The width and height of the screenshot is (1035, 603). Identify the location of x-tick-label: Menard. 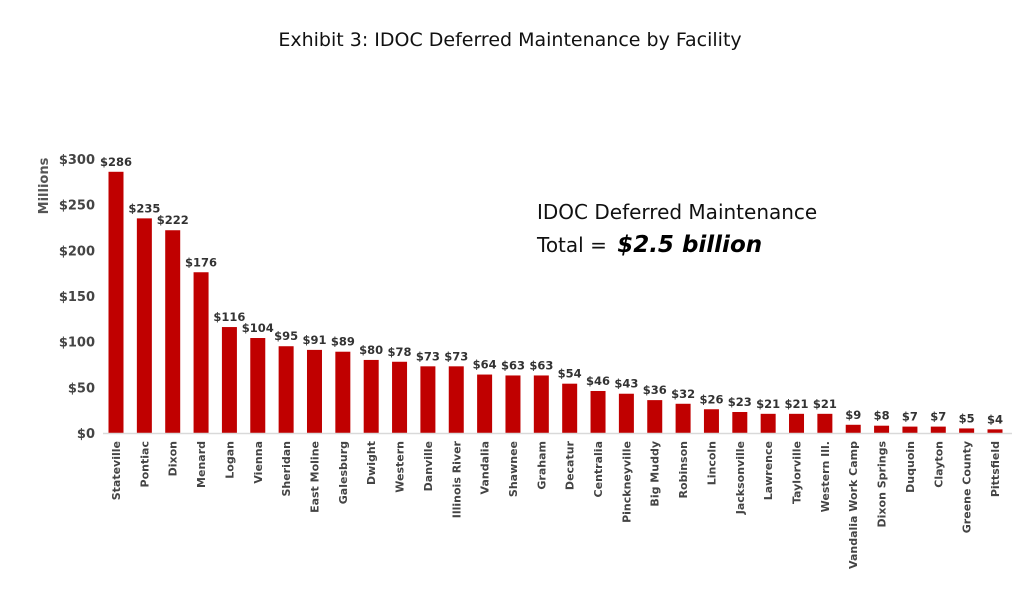
(201, 464).